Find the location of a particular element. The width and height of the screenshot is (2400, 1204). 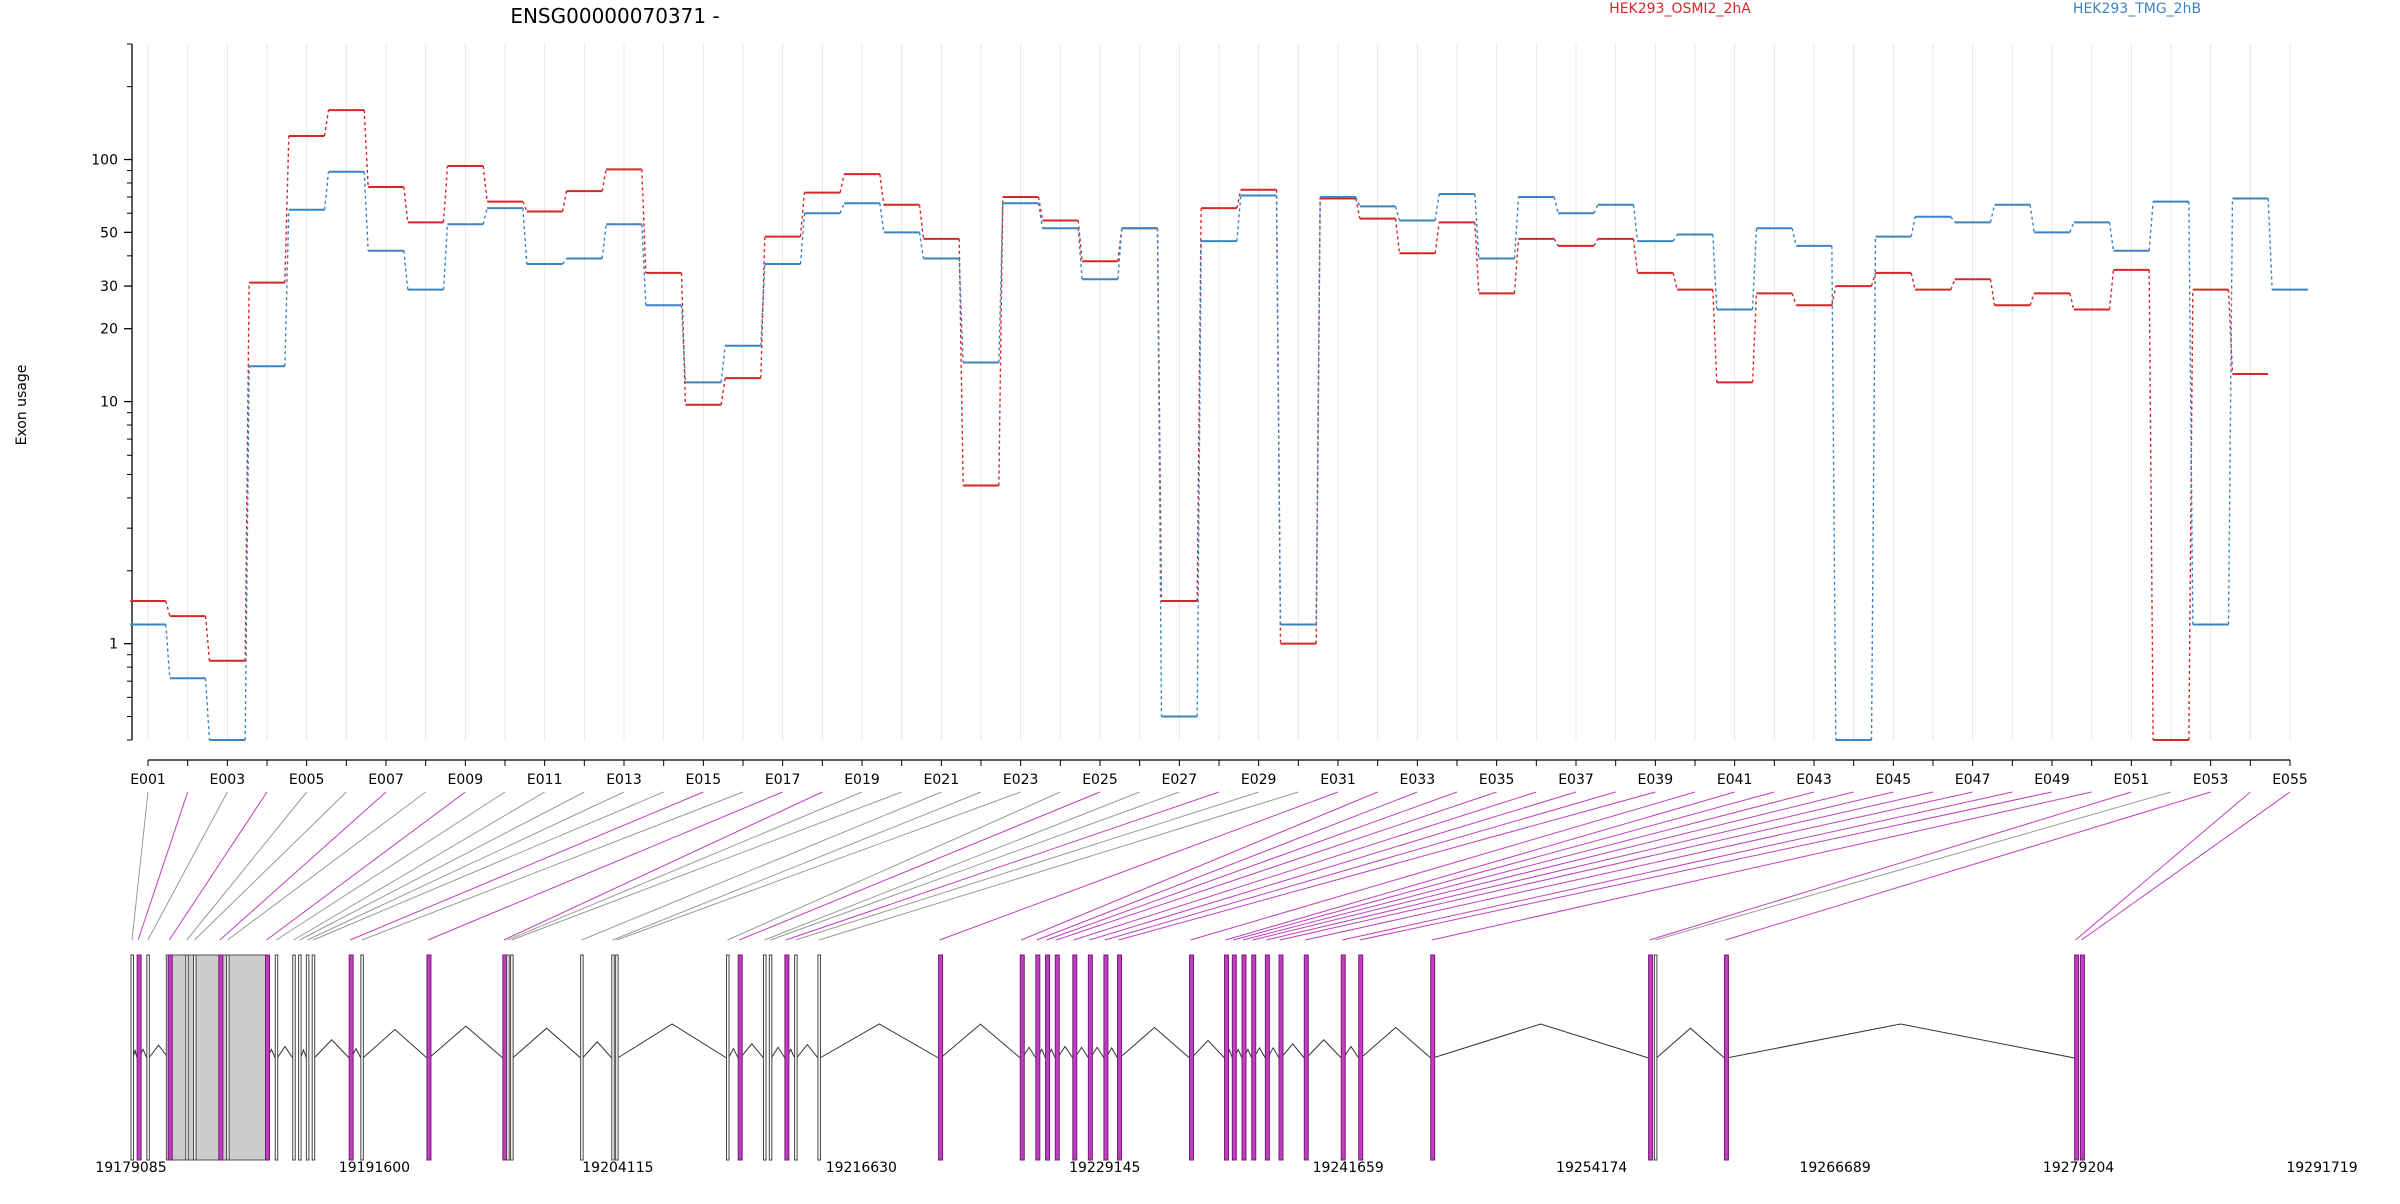

coordinate-label-19179085: 19179085 is located at coordinates (130, 1168).